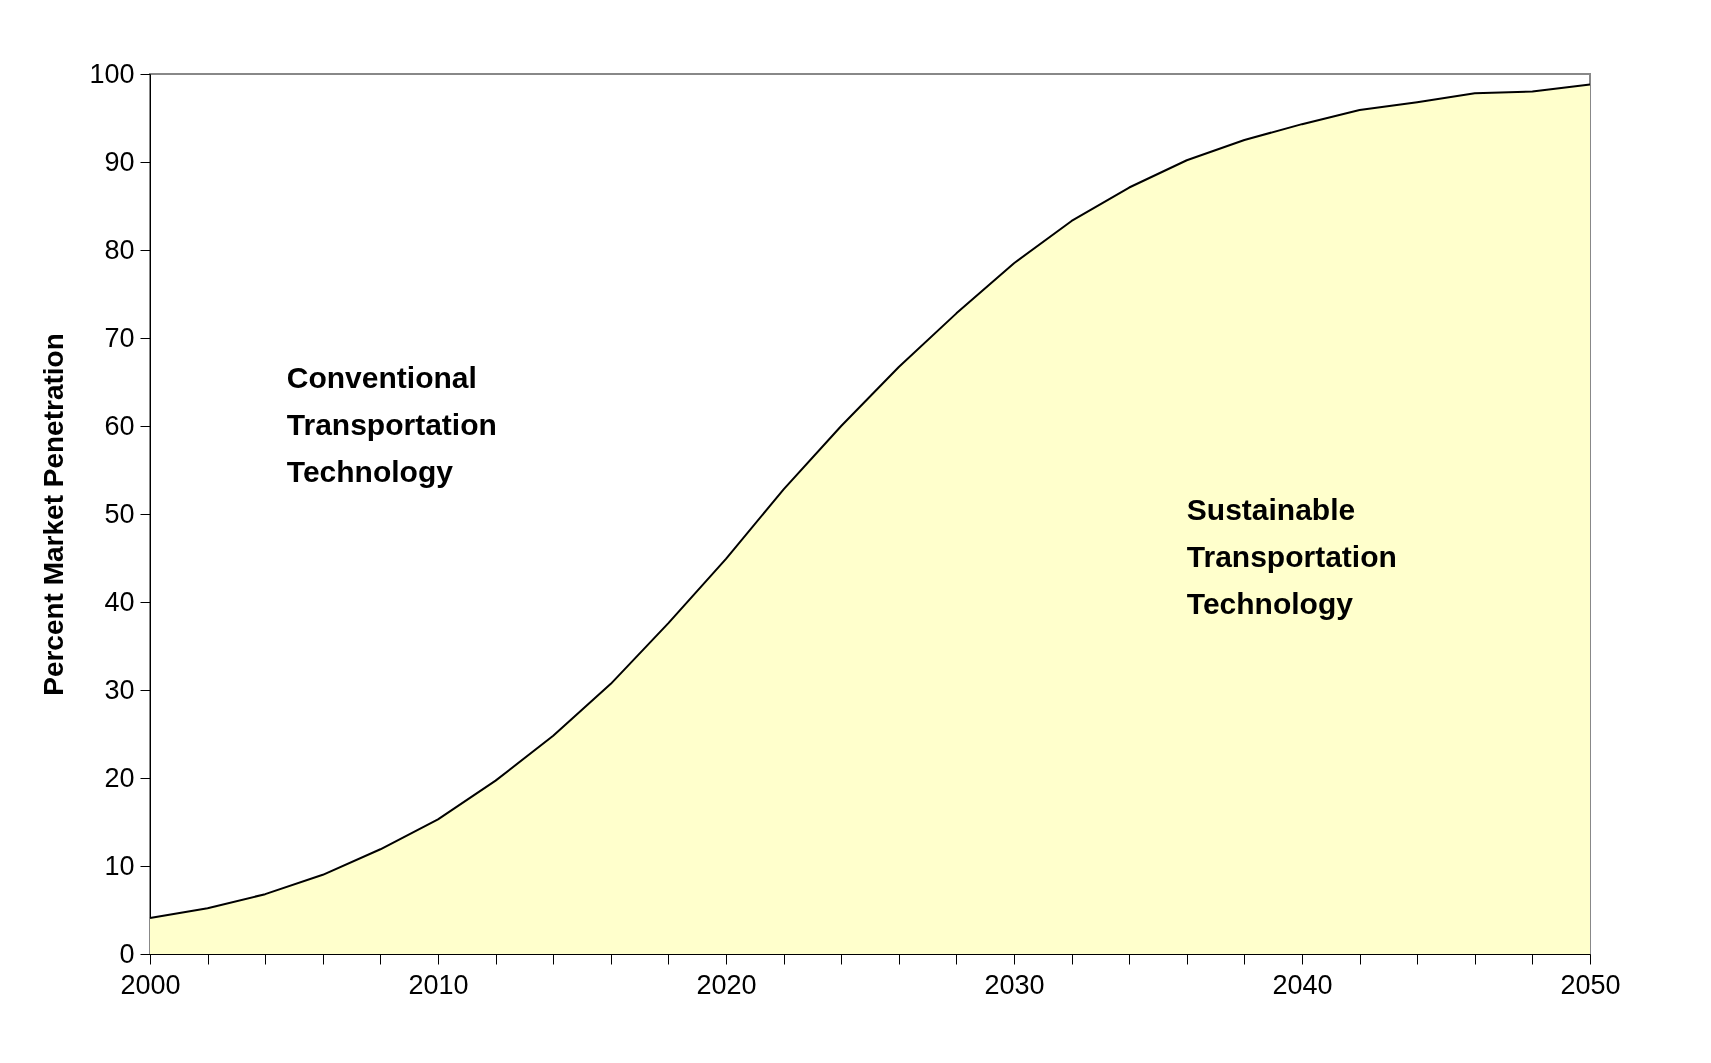  I want to click on y-tick-label: 50, so click(119, 513).